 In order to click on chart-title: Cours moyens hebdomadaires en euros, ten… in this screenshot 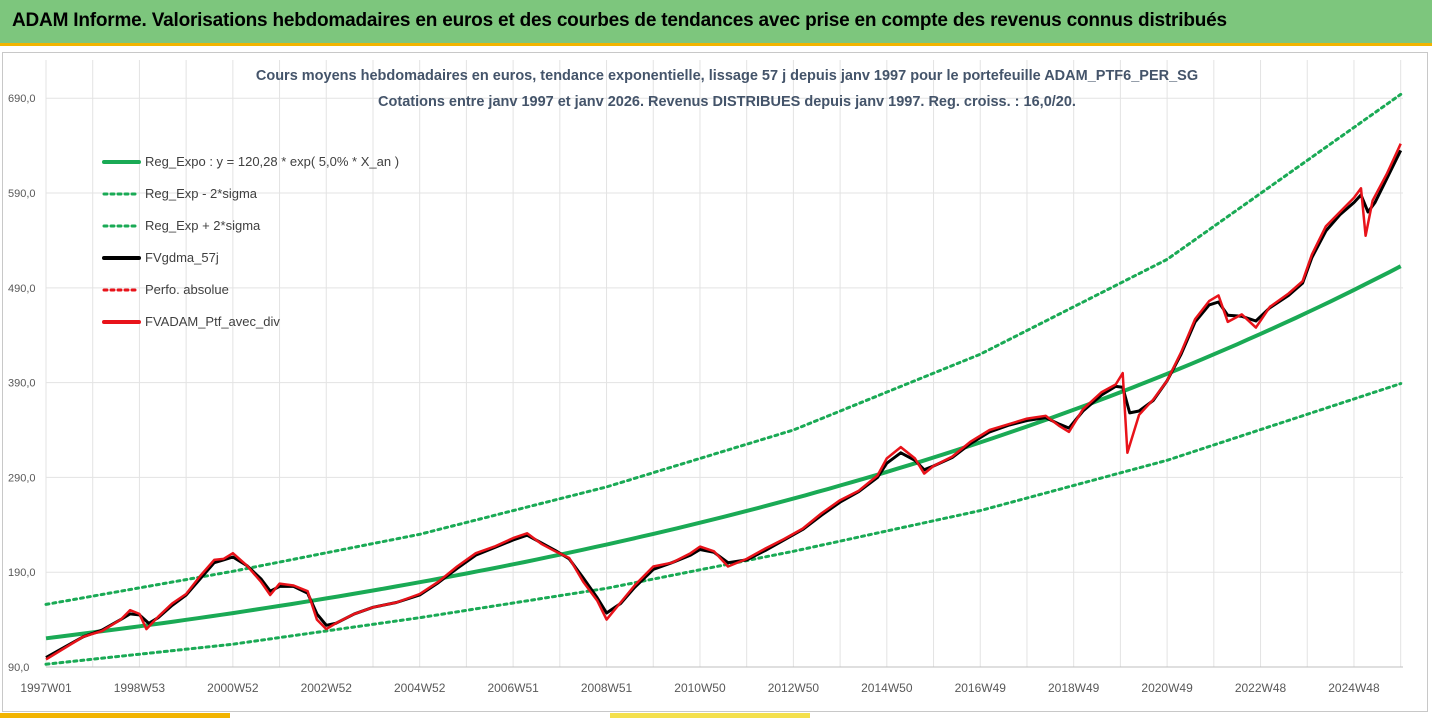, I will do `click(727, 76)`.